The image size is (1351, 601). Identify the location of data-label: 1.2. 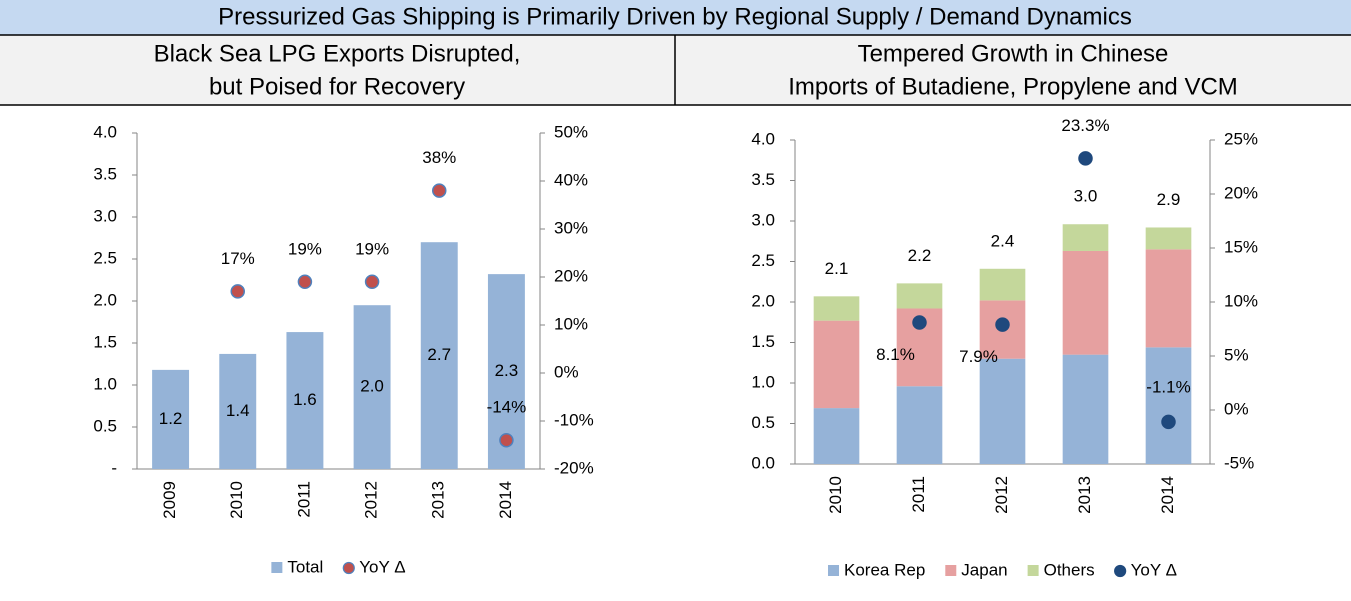
(171, 418).